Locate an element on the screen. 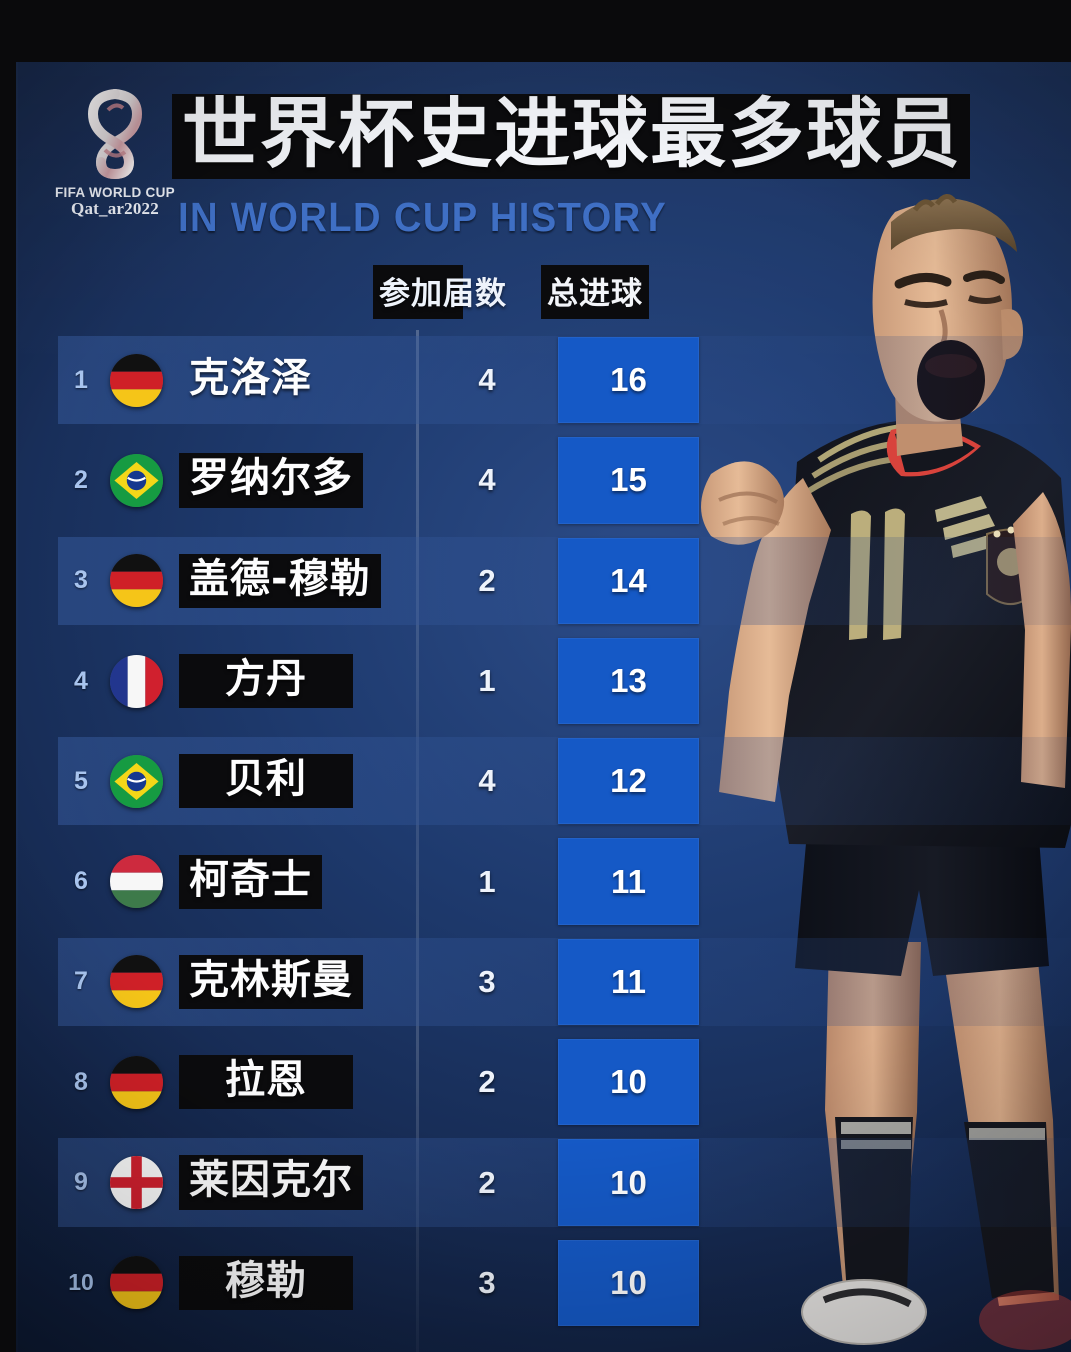 The width and height of the screenshot is (1071, 1352). column-header-goals: 总进球 is located at coordinates (595, 292).